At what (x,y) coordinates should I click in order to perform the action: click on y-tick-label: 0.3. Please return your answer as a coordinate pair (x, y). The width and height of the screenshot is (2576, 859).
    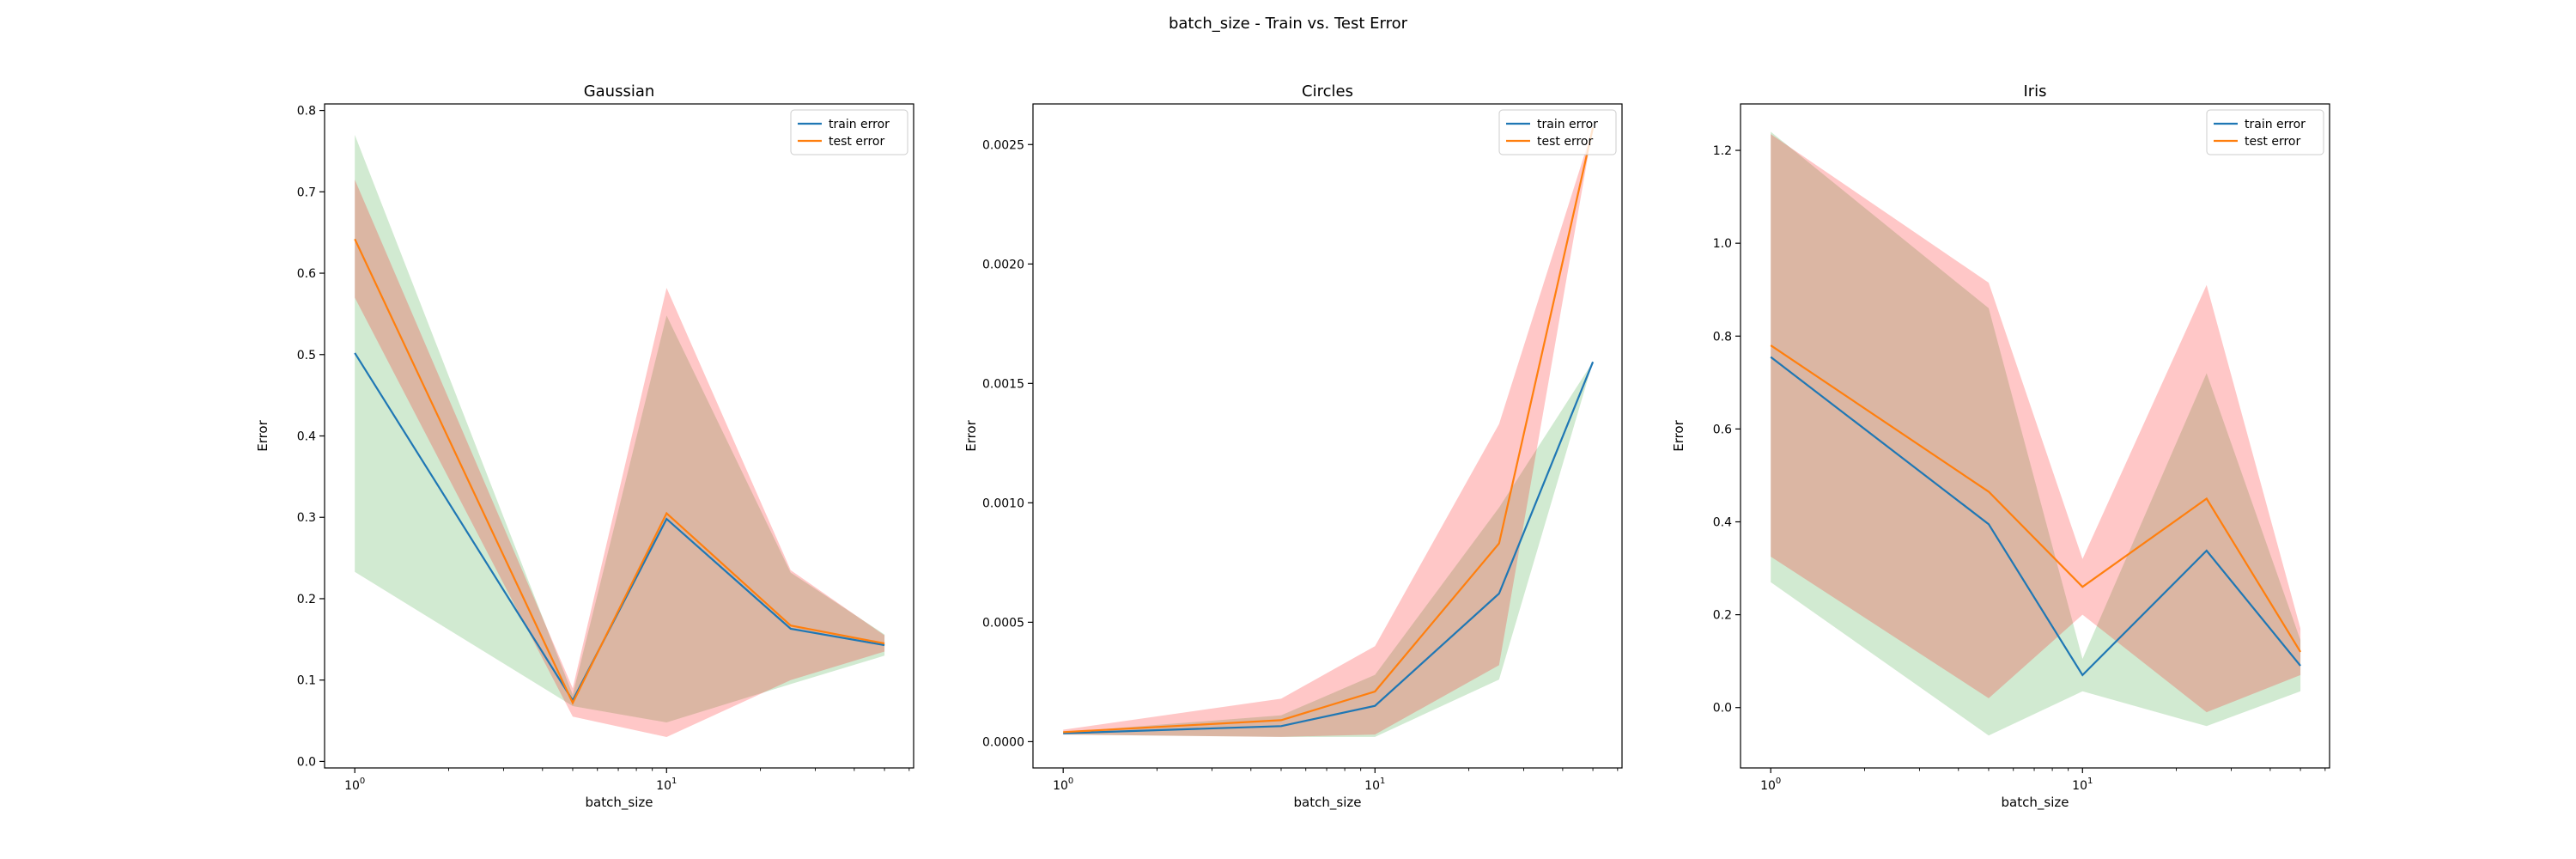
    Looking at the image, I should click on (306, 518).